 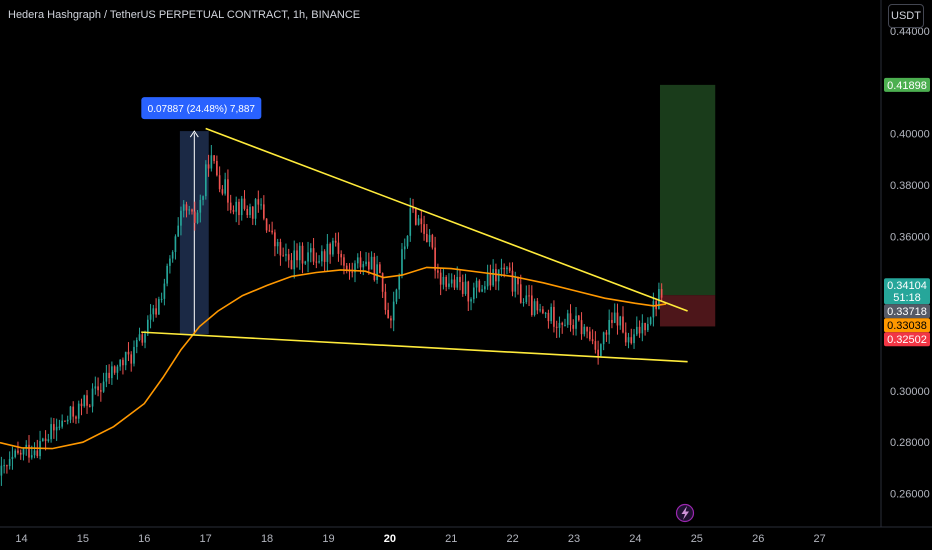 I want to click on lightning-icon, so click(x=685, y=513).